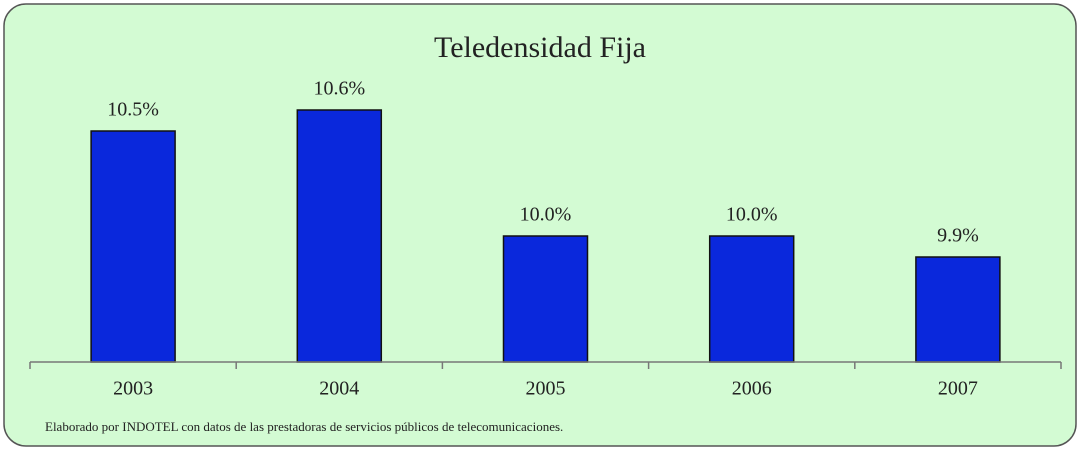 The height and width of the screenshot is (450, 1080). What do you see at coordinates (339, 389) in the screenshot?
I see `x-tick-label: 2004` at bounding box center [339, 389].